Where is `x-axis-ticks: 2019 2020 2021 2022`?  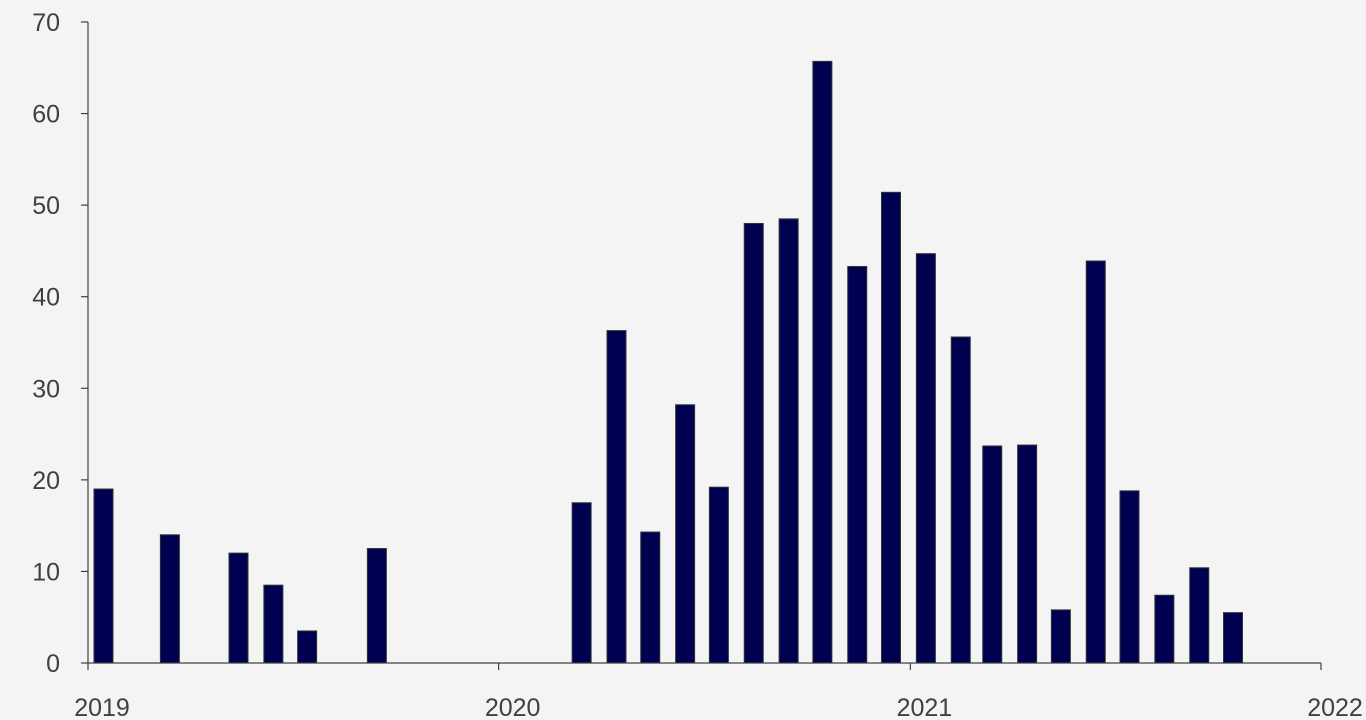 x-axis-ticks: 2019 2020 2021 2022 is located at coordinates (718, 691).